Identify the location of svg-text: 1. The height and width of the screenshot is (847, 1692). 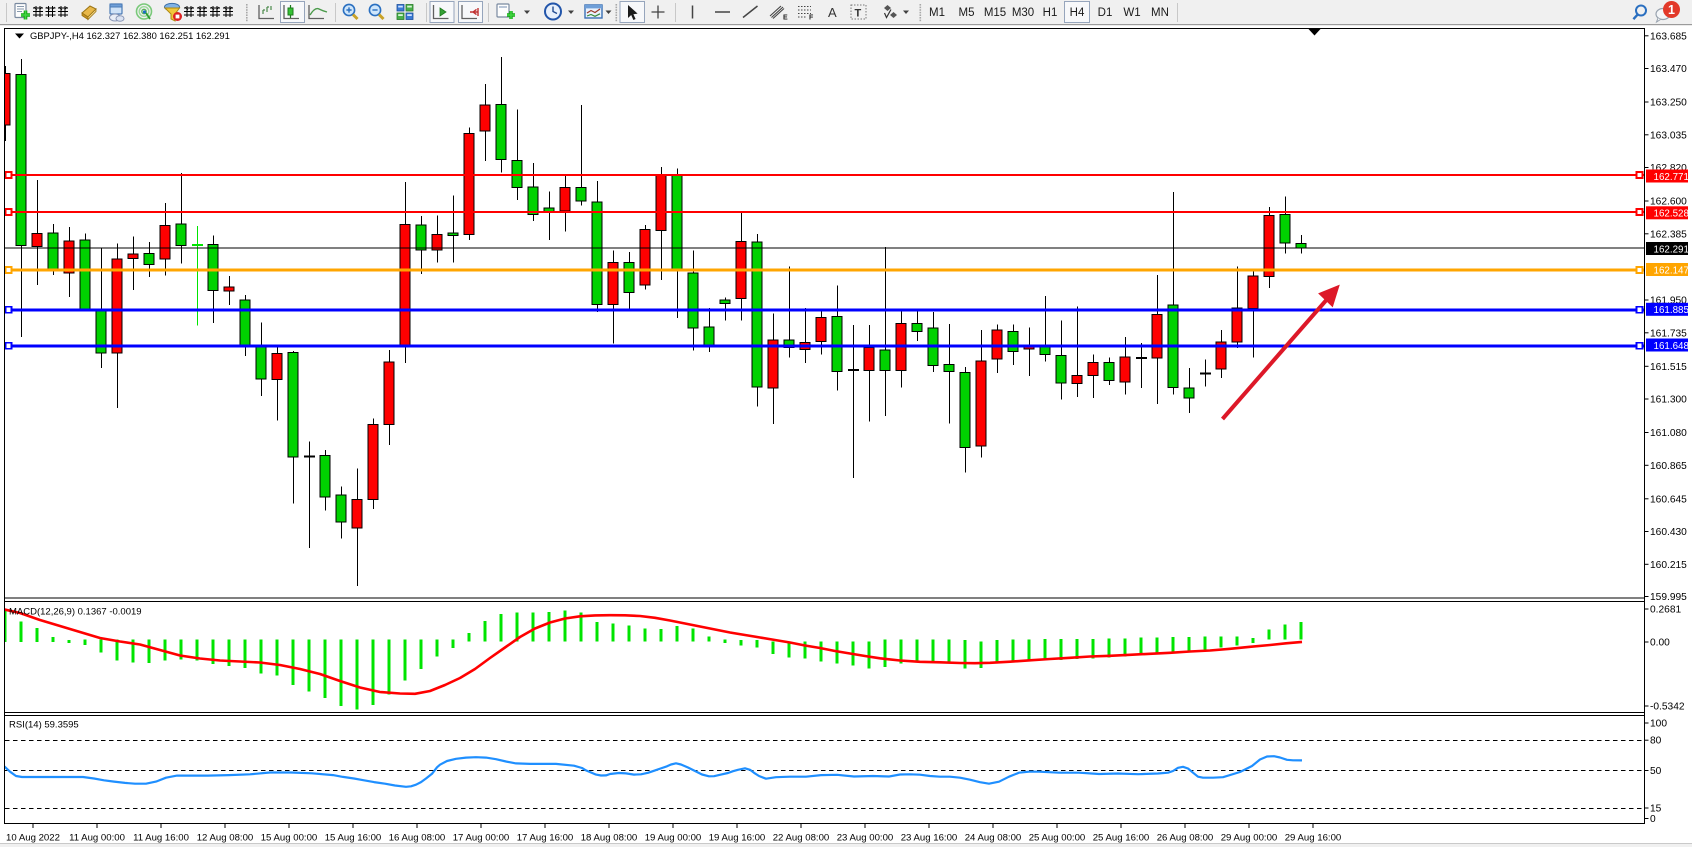
(1671, 10).